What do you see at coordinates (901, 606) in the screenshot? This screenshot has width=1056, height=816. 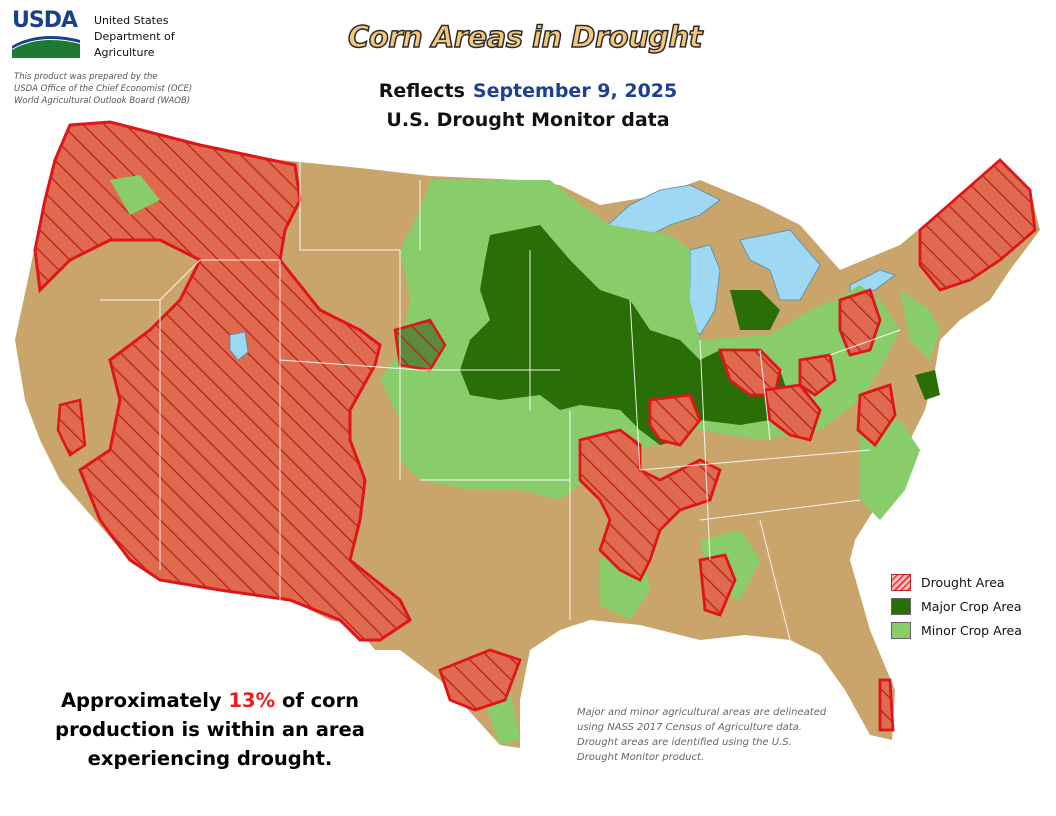 I see `major-crop-swatch` at bounding box center [901, 606].